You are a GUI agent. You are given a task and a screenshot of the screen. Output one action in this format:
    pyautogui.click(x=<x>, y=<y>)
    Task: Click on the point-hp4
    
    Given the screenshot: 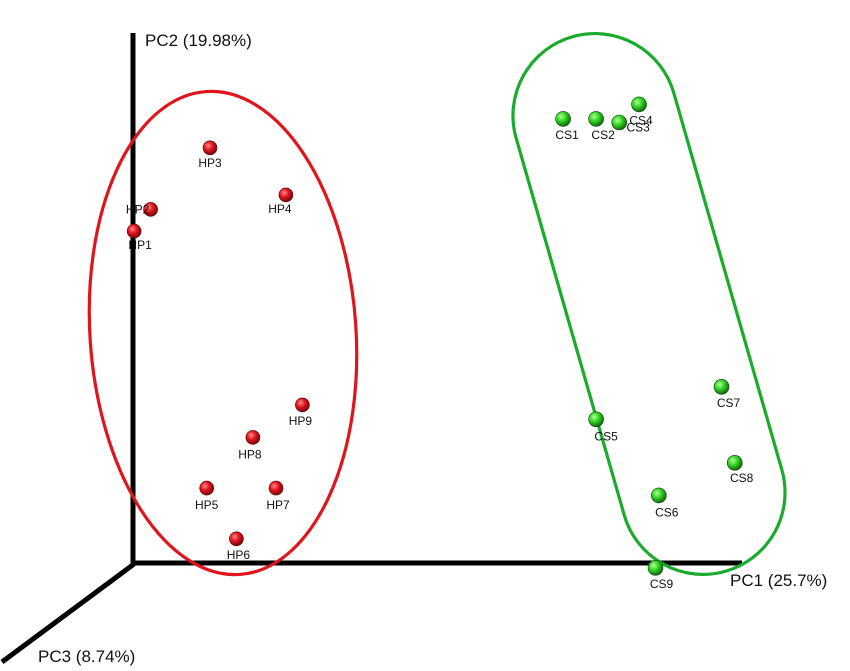 What is the action you would take?
    pyautogui.click(x=286, y=195)
    